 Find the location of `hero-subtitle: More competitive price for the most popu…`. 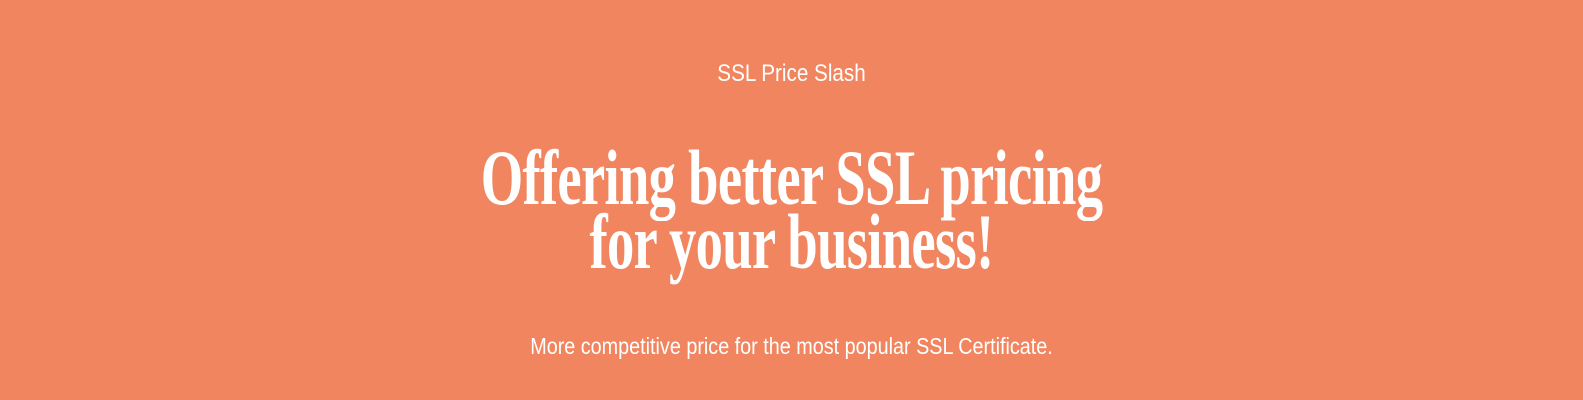

hero-subtitle: More competitive price for the most popu… is located at coordinates (791, 346).